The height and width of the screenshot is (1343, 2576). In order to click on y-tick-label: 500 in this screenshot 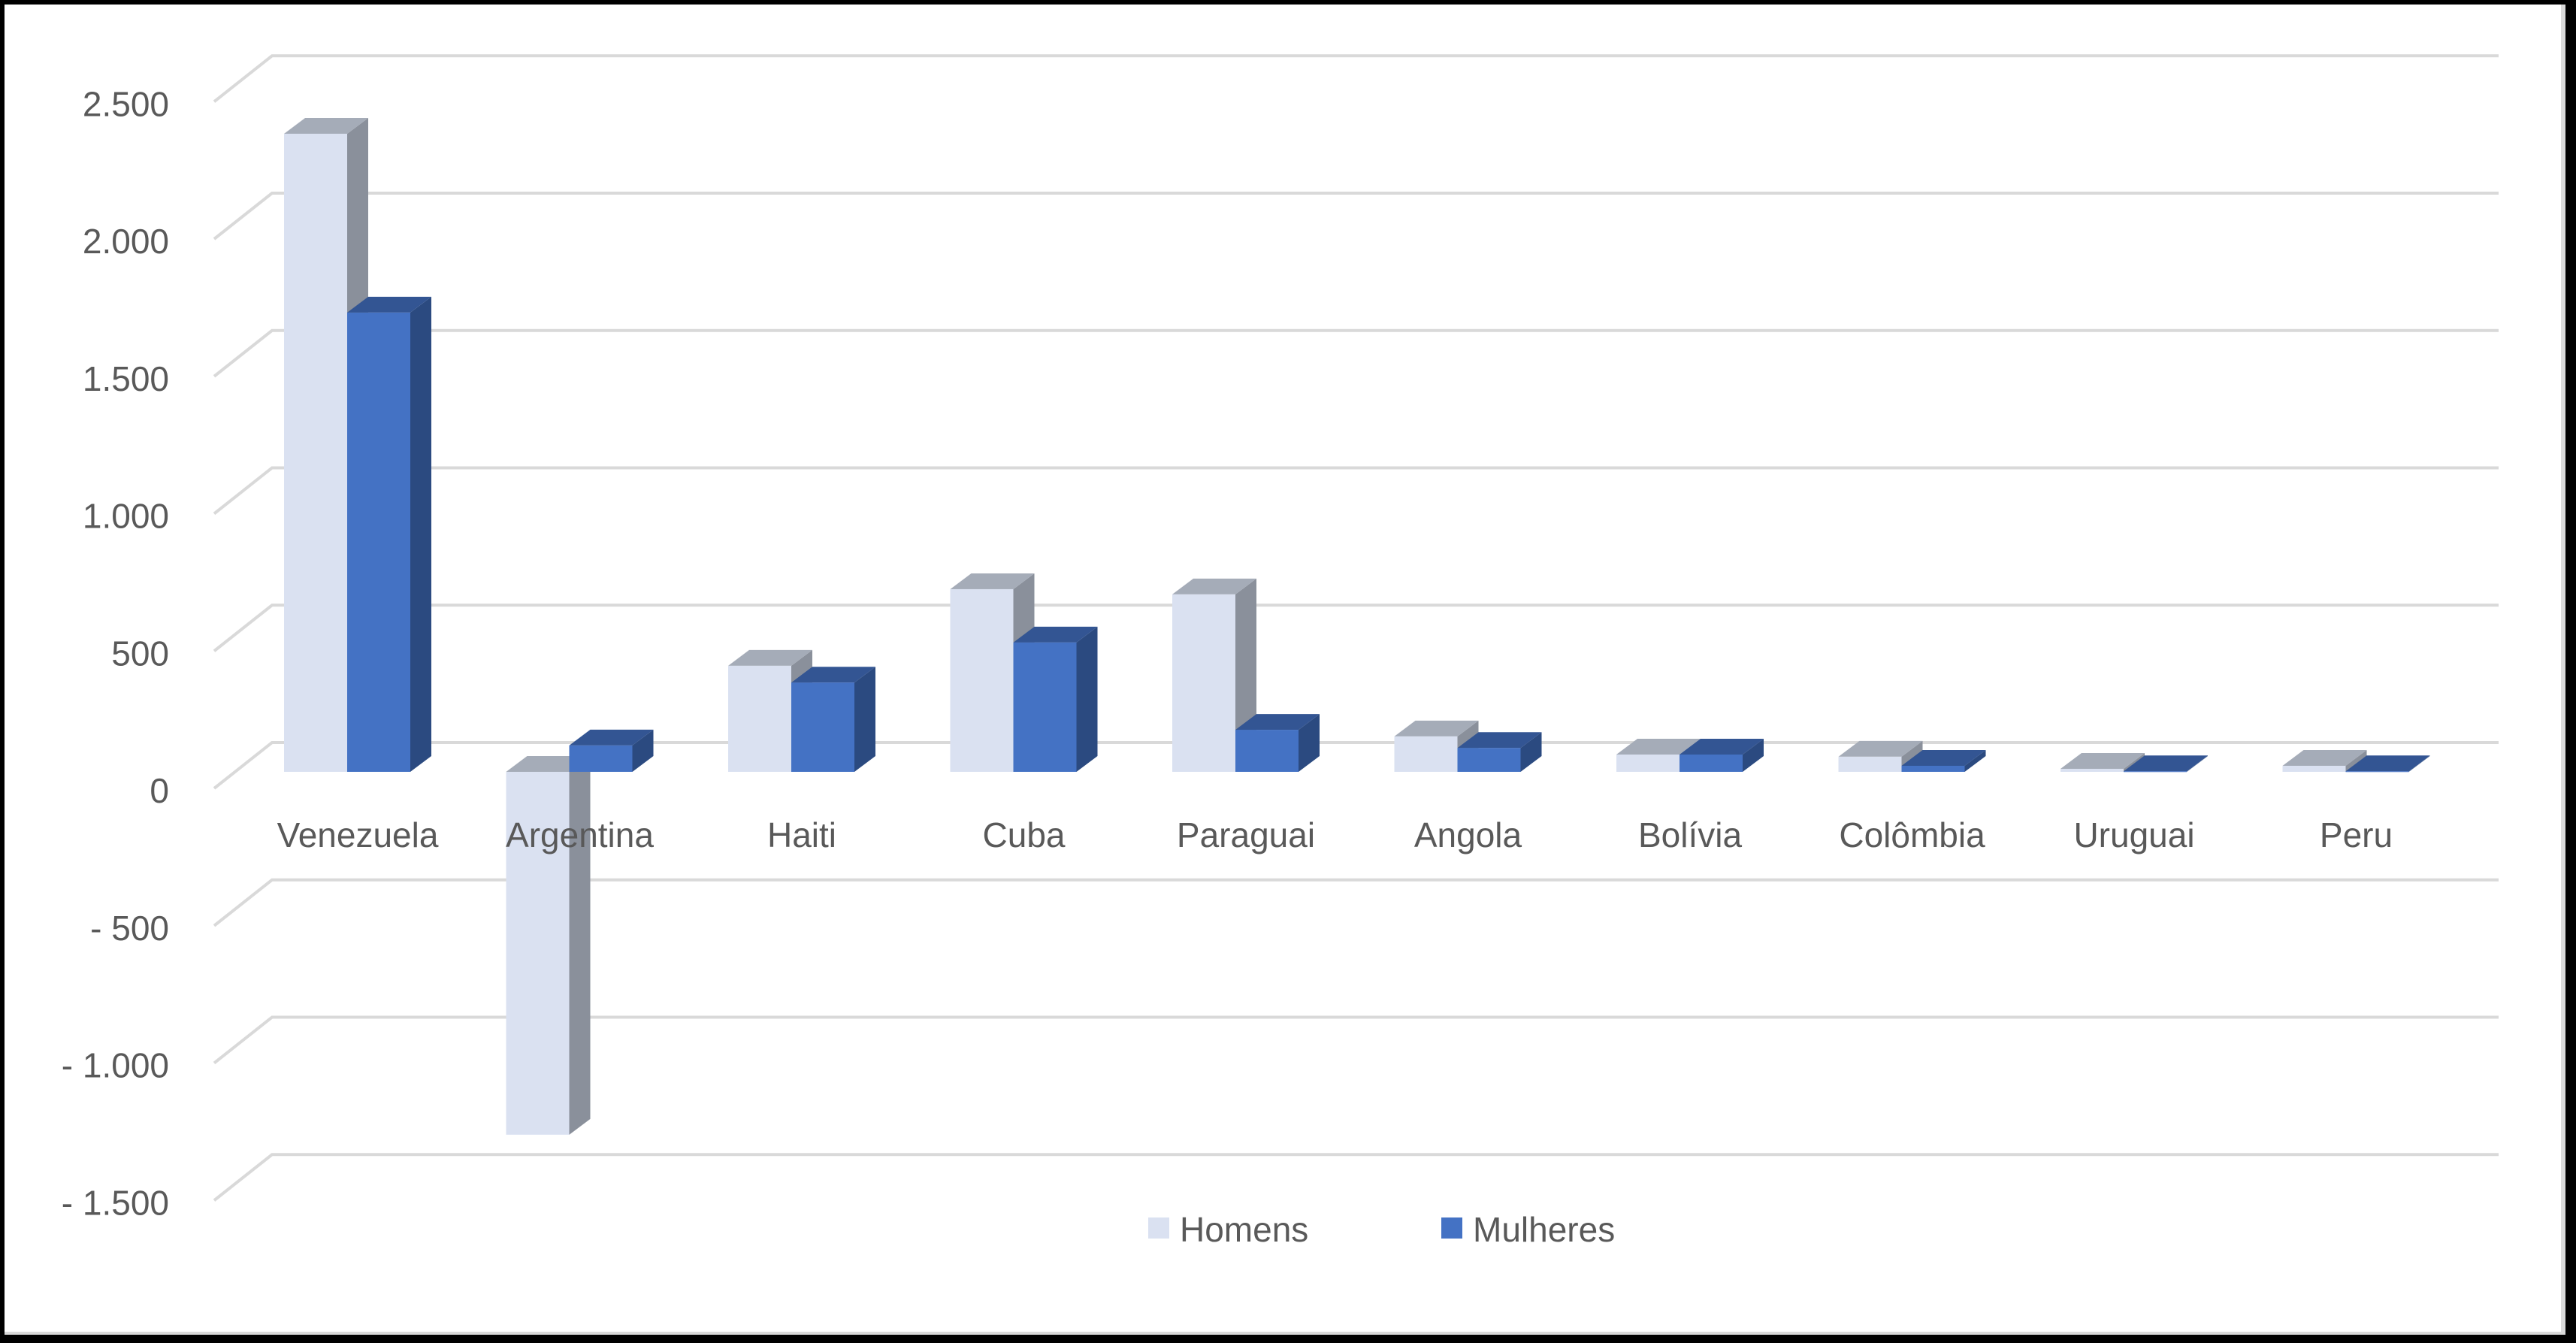, I will do `click(140, 653)`.